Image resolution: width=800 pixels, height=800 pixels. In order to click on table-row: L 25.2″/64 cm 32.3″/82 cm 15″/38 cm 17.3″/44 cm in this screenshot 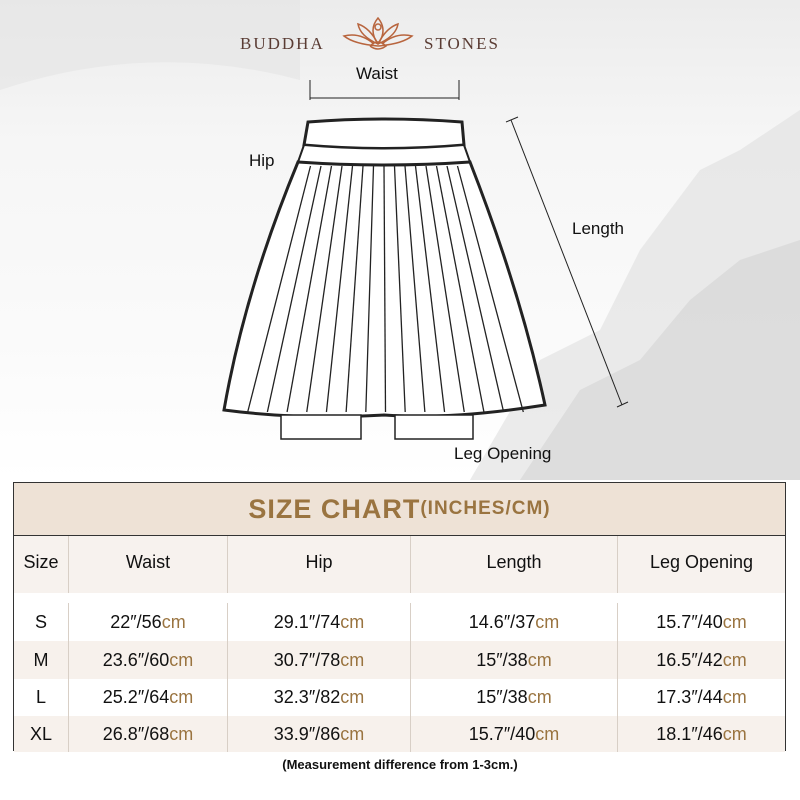, I will do `click(399, 697)`.